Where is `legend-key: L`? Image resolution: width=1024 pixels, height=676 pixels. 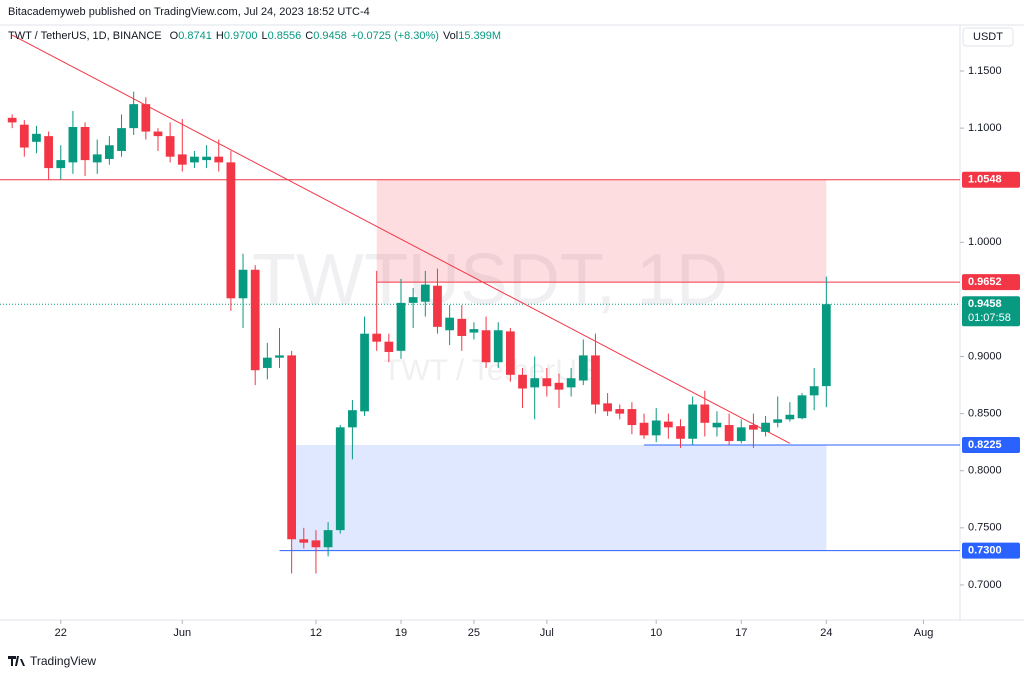
legend-key: L is located at coordinates (264, 36).